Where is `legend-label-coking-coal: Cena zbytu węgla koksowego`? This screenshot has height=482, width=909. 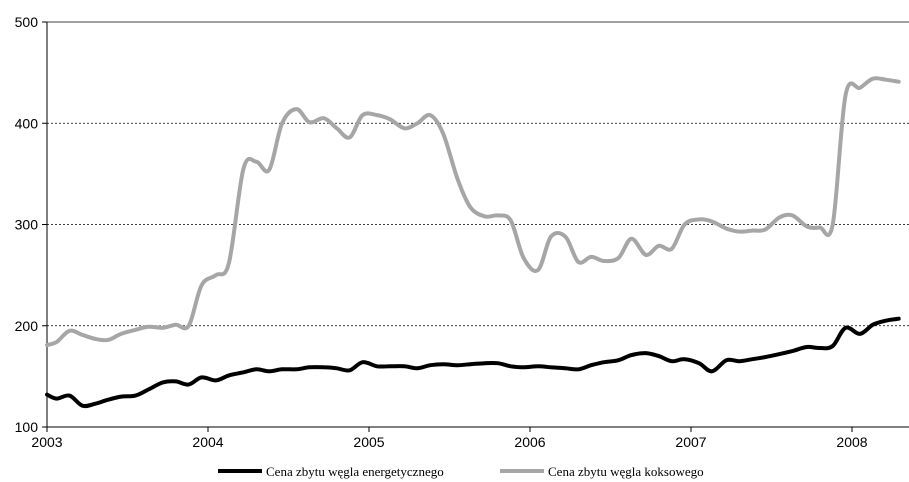 legend-label-coking-coal: Cena zbytu węgla koksowego is located at coordinates (626, 471).